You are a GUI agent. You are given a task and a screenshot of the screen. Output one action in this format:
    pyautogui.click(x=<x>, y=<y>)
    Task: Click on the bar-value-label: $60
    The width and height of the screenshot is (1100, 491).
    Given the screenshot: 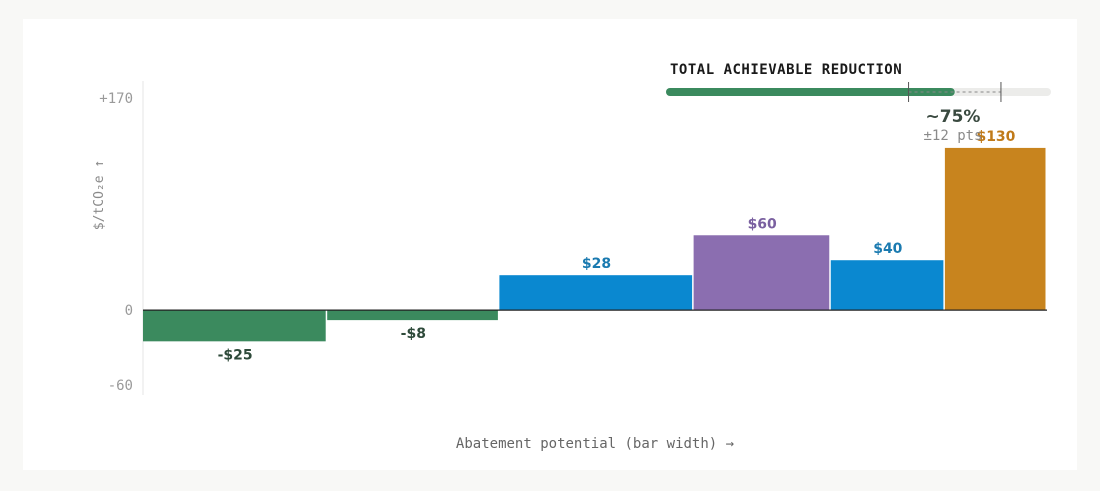 What is the action you would take?
    pyautogui.click(x=762, y=224)
    